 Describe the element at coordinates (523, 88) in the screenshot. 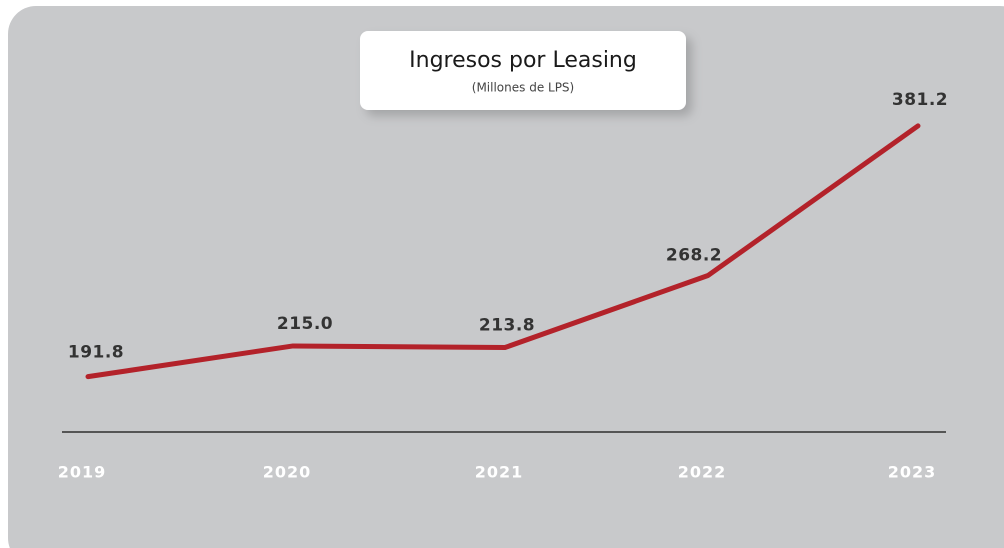

I see `chart-subtitle: (Millones de LPS)` at that location.